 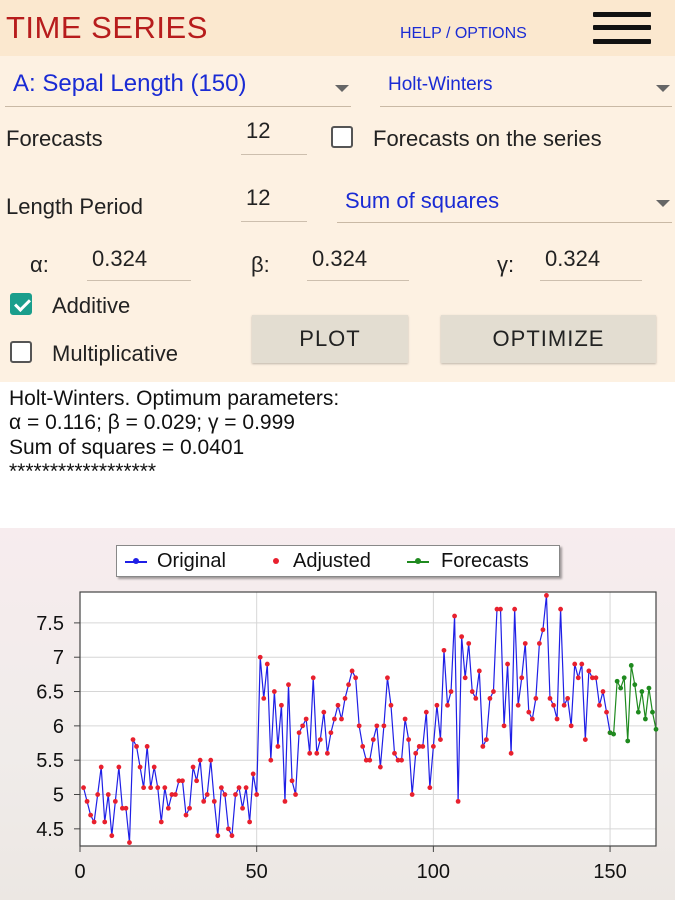 What do you see at coordinates (485, 561) in the screenshot?
I see `legend-forecasts-label: Forecasts` at bounding box center [485, 561].